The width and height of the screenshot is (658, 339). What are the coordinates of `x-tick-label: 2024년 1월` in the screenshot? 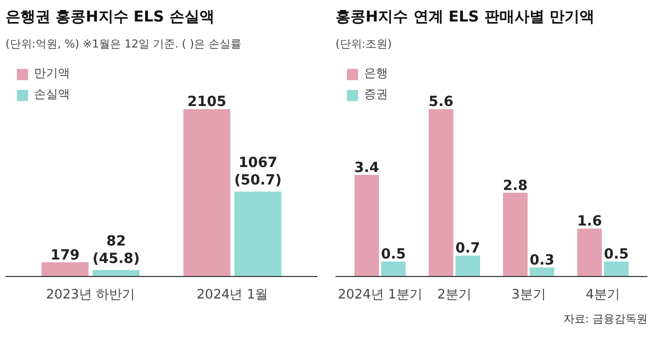 It's located at (232, 295).